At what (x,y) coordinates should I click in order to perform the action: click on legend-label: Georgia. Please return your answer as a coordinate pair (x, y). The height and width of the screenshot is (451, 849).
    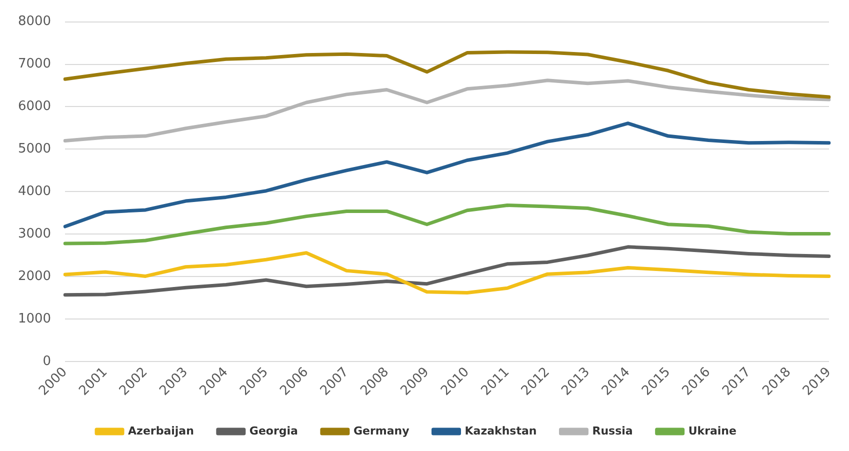
    Looking at the image, I should click on (273, 431).